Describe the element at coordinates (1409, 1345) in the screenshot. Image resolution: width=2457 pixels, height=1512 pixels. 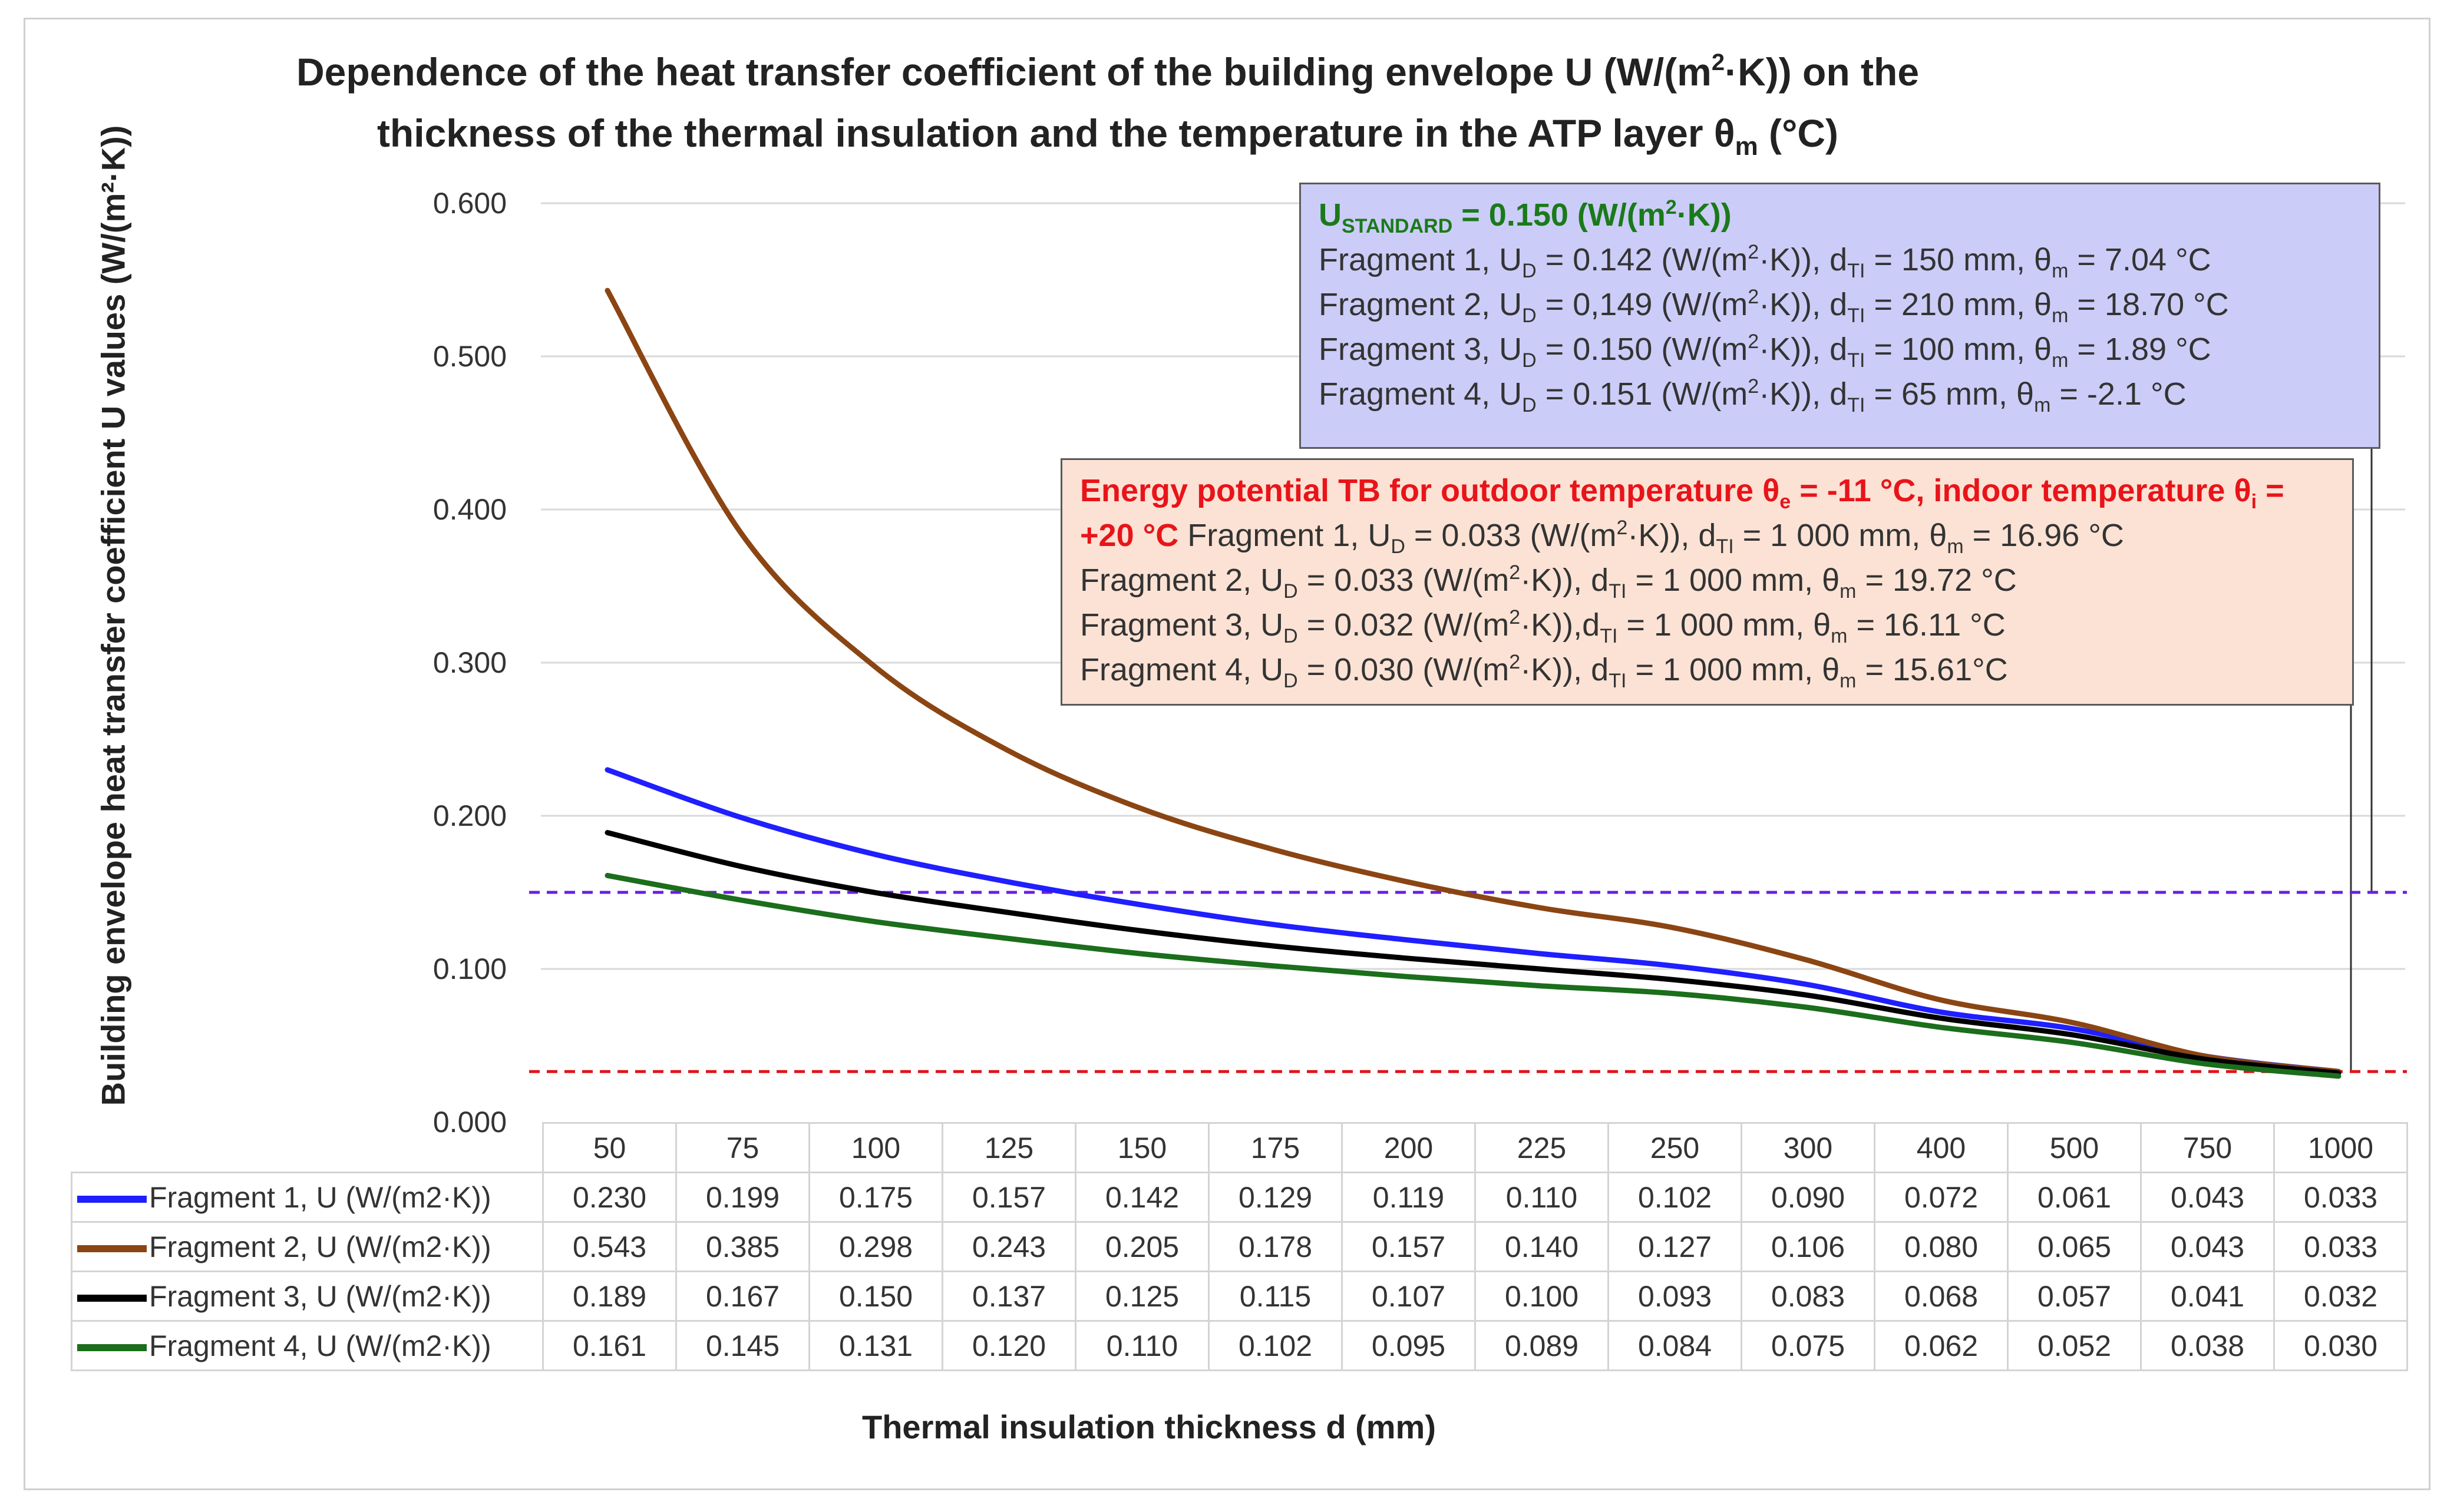
I see `table-cell-value: 0.095` at that location.